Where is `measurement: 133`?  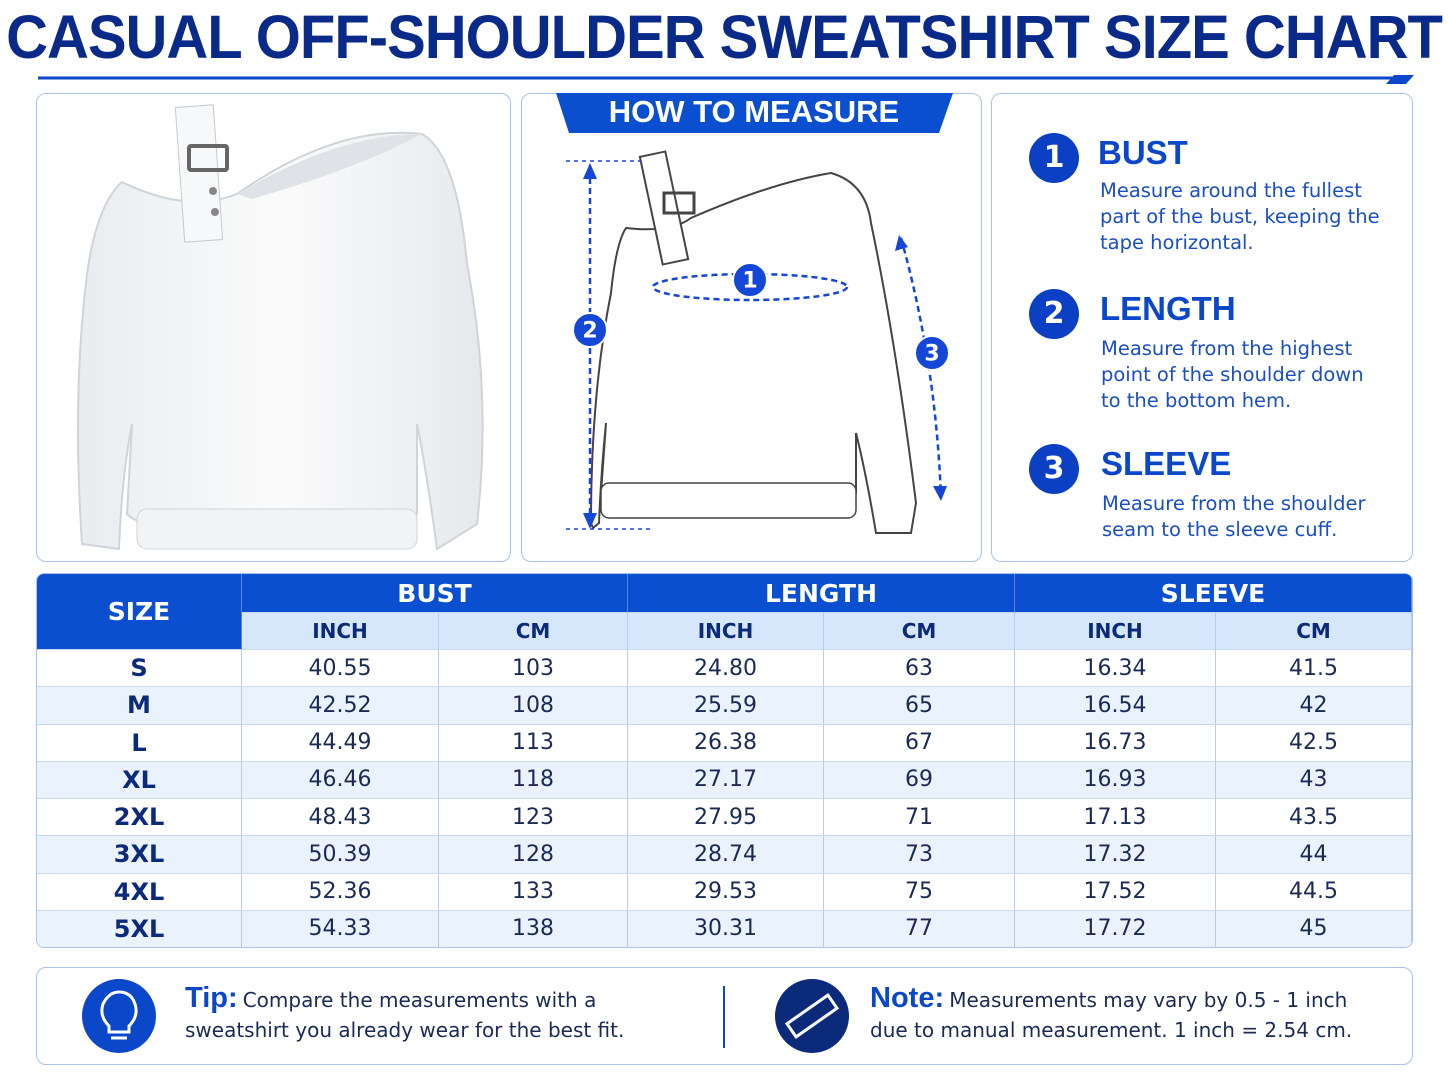
measurement: 133 is located at coordinates (533, 892).